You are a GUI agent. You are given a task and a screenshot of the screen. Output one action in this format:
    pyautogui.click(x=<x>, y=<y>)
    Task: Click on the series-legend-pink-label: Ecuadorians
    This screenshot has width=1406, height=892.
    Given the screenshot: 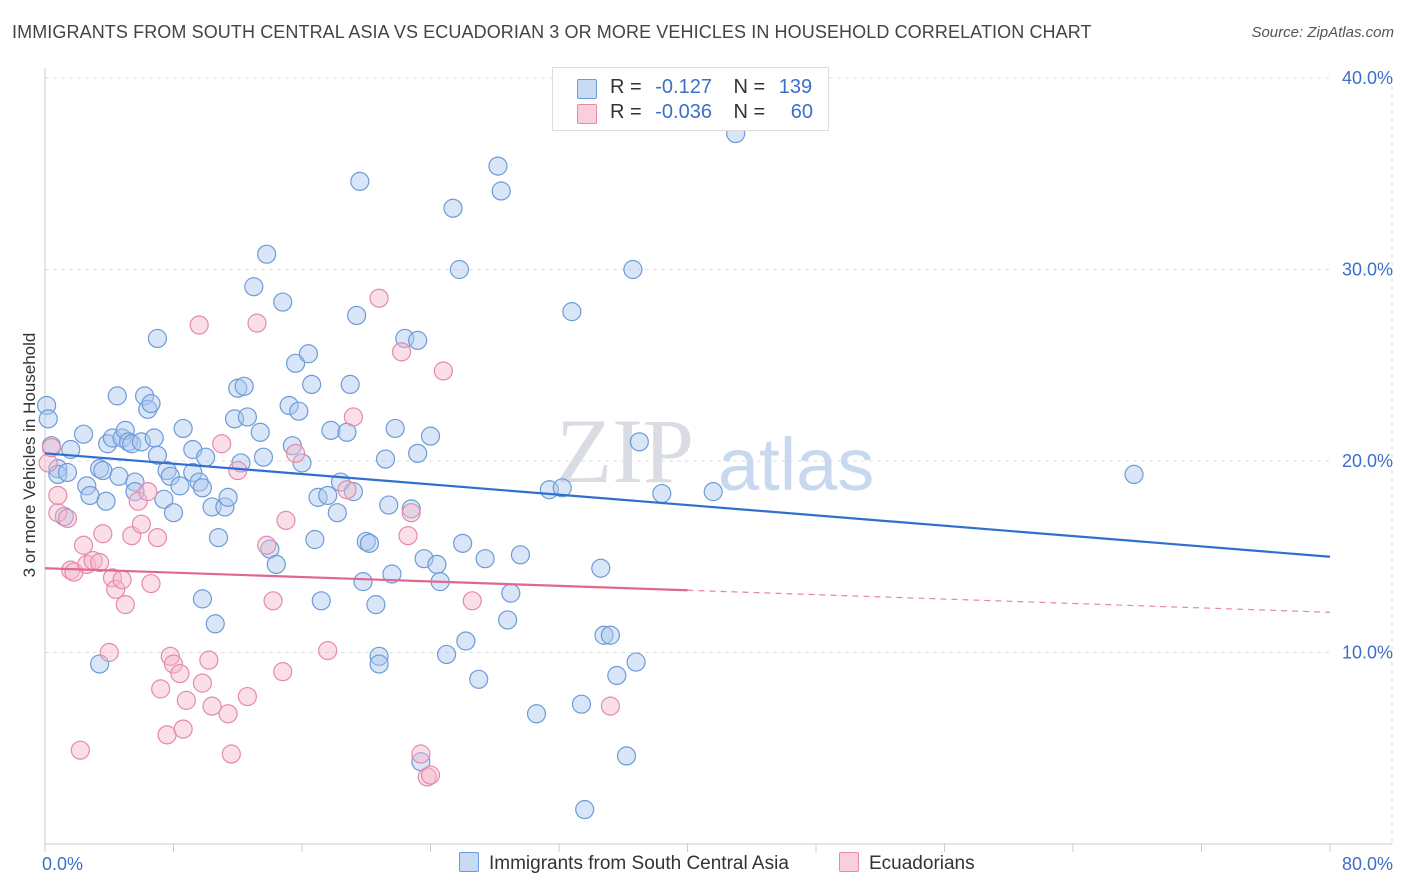 What is the action you would take?
    pyautogui.click(x=922, y=863)
    